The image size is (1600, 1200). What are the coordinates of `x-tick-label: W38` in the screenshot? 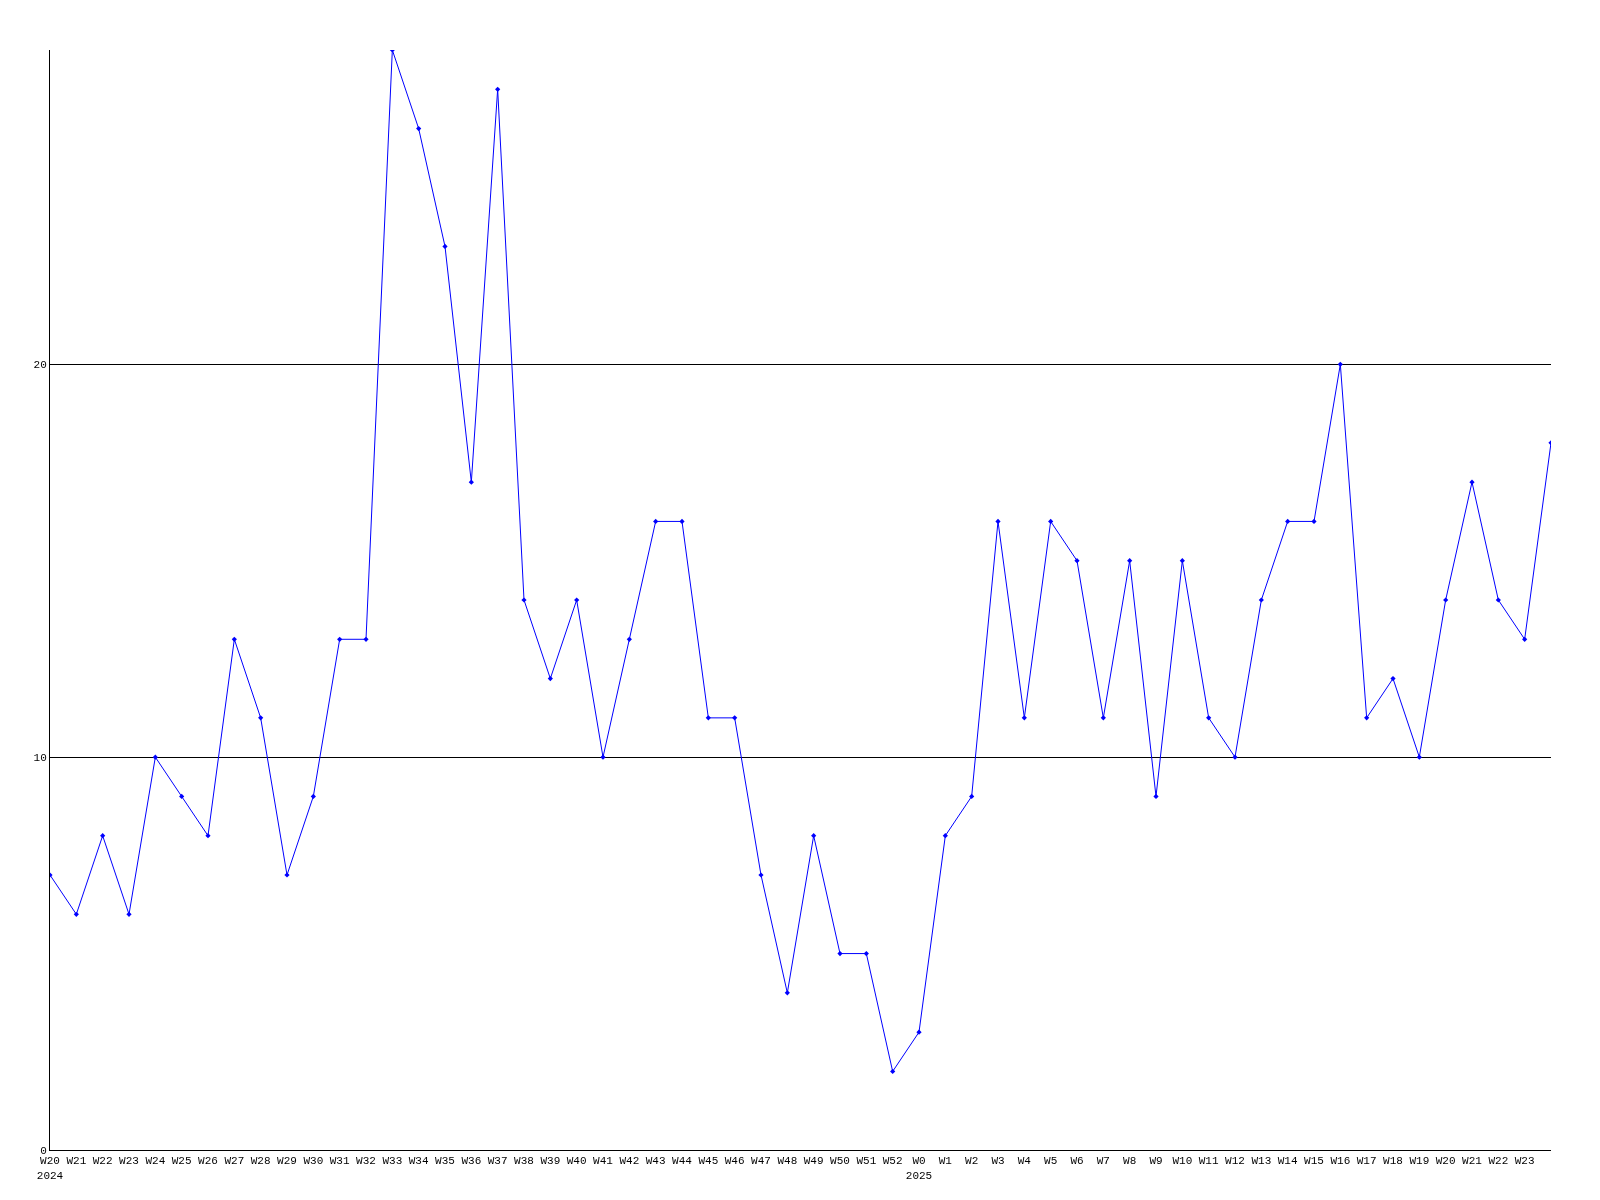 It's located at (524, 1161).